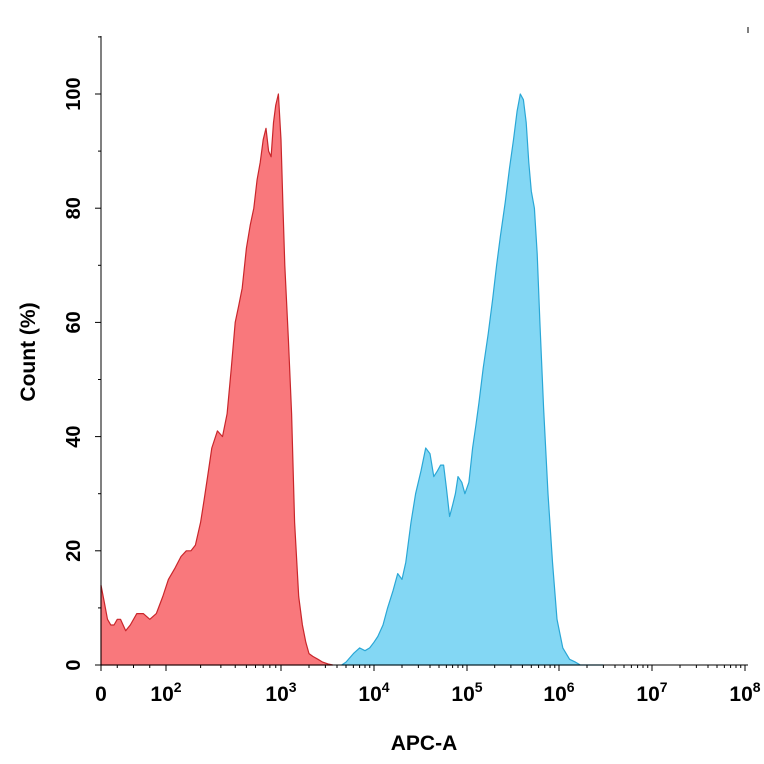 Image resolution: width=764 pixels, height=764 pixels. What do you see at coordinates (74, 551) in the screenshot?
I see `y-tick-label: 20` at bounding box center [74, 551].